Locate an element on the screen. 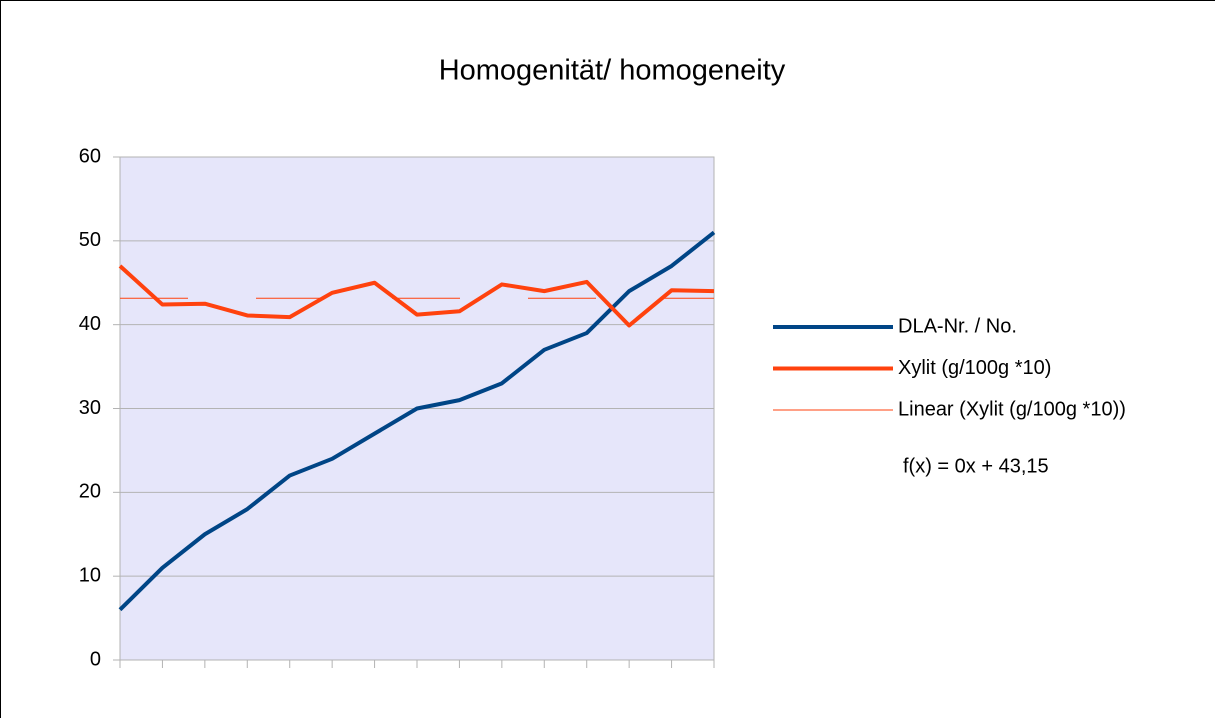  trend-equation: f(x) = 0x + 43,15 is located at coordinates (976, 466).